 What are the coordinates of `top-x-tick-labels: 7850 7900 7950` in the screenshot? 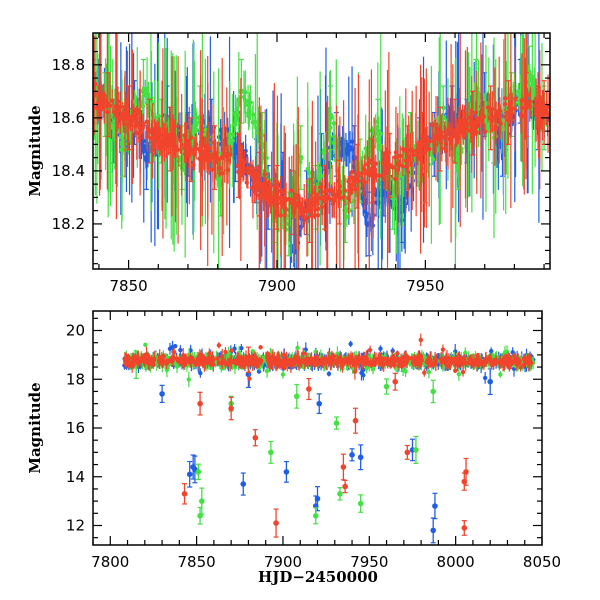 It's located at (277, 286).